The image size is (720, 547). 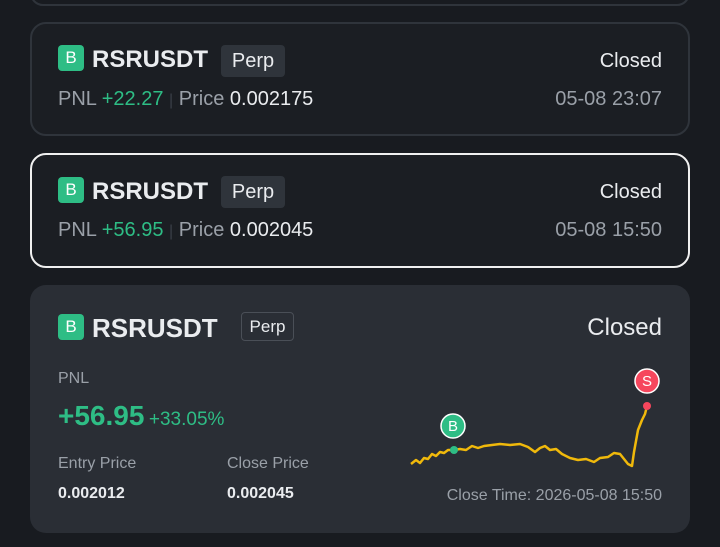 I want to click on entry-price: 0.002012, so click(x=91, y=493).